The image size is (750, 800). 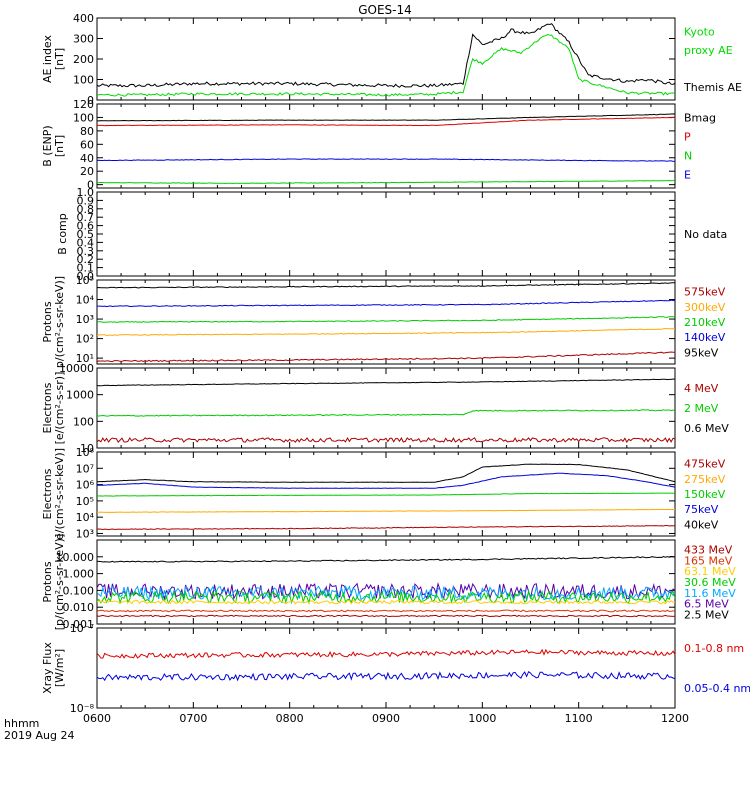 I want to click on y-tick-label: 0.9, so click(x=86, y=200).